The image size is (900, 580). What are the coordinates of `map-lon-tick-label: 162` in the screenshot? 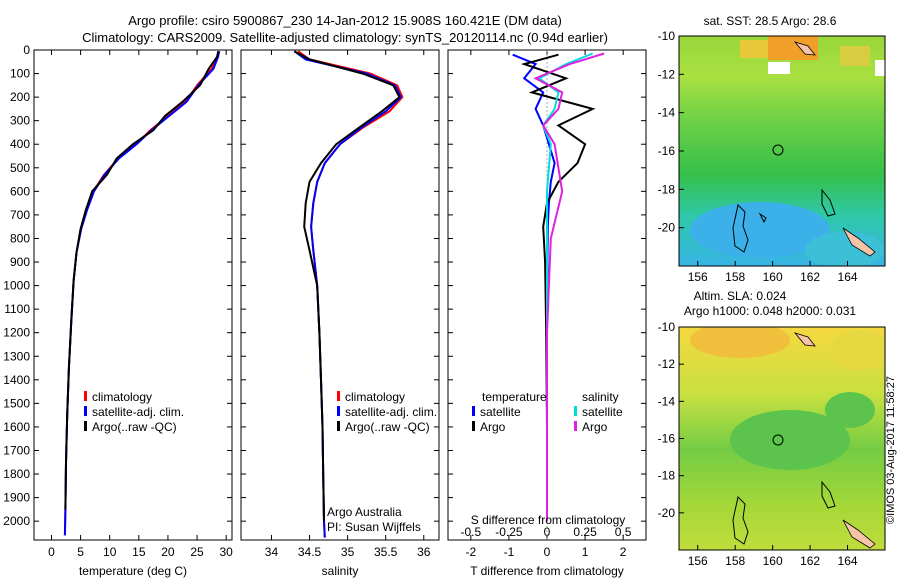 It's located at (810, 277).